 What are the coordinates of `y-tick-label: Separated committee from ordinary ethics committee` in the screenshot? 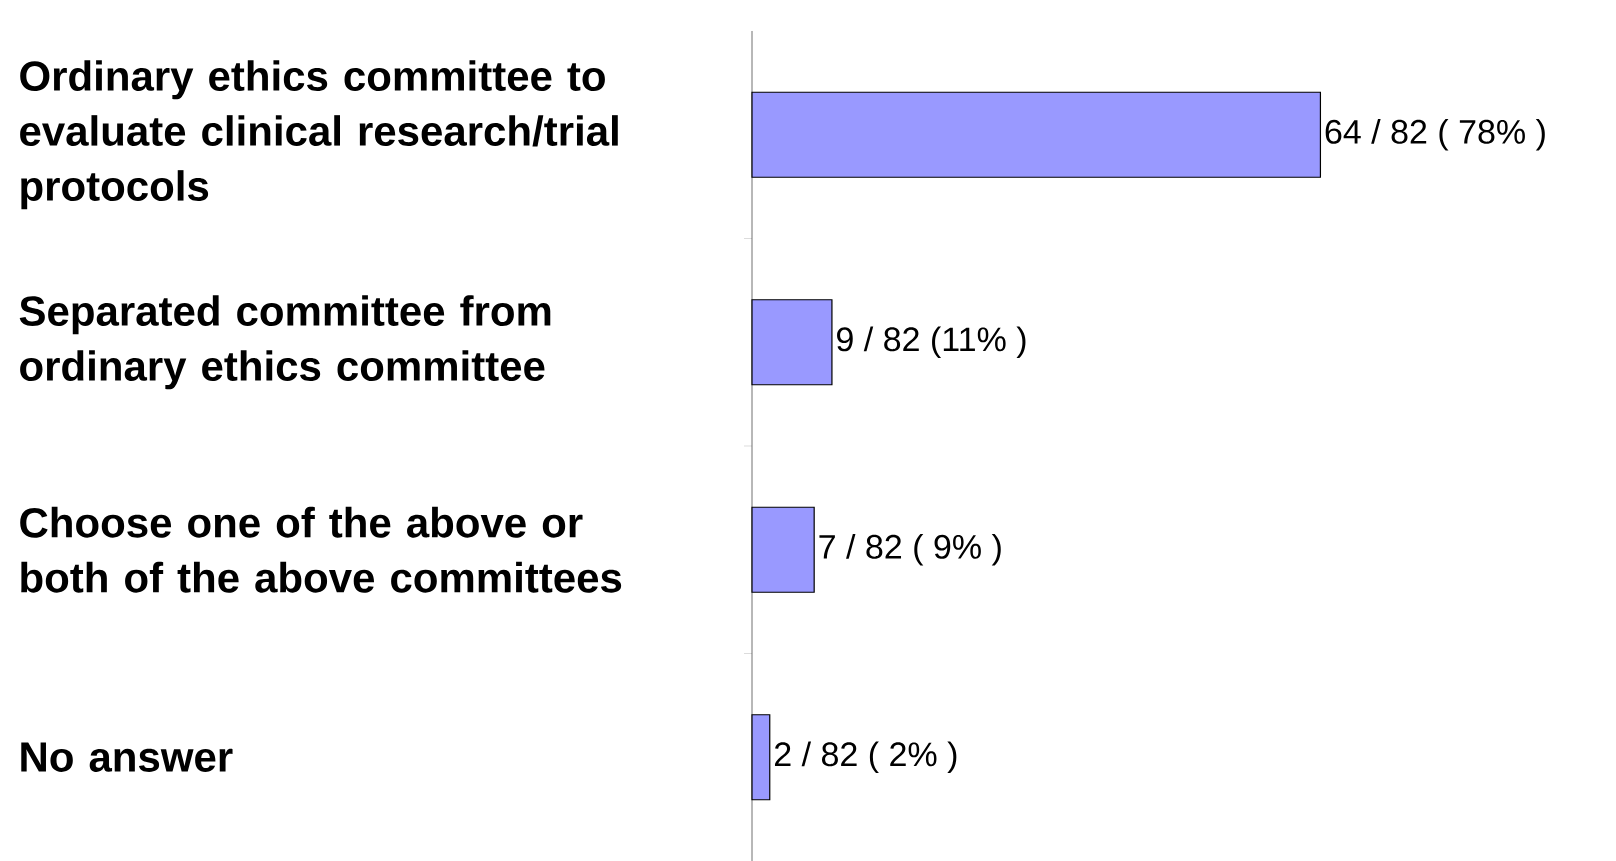 It's located at (285, 342).